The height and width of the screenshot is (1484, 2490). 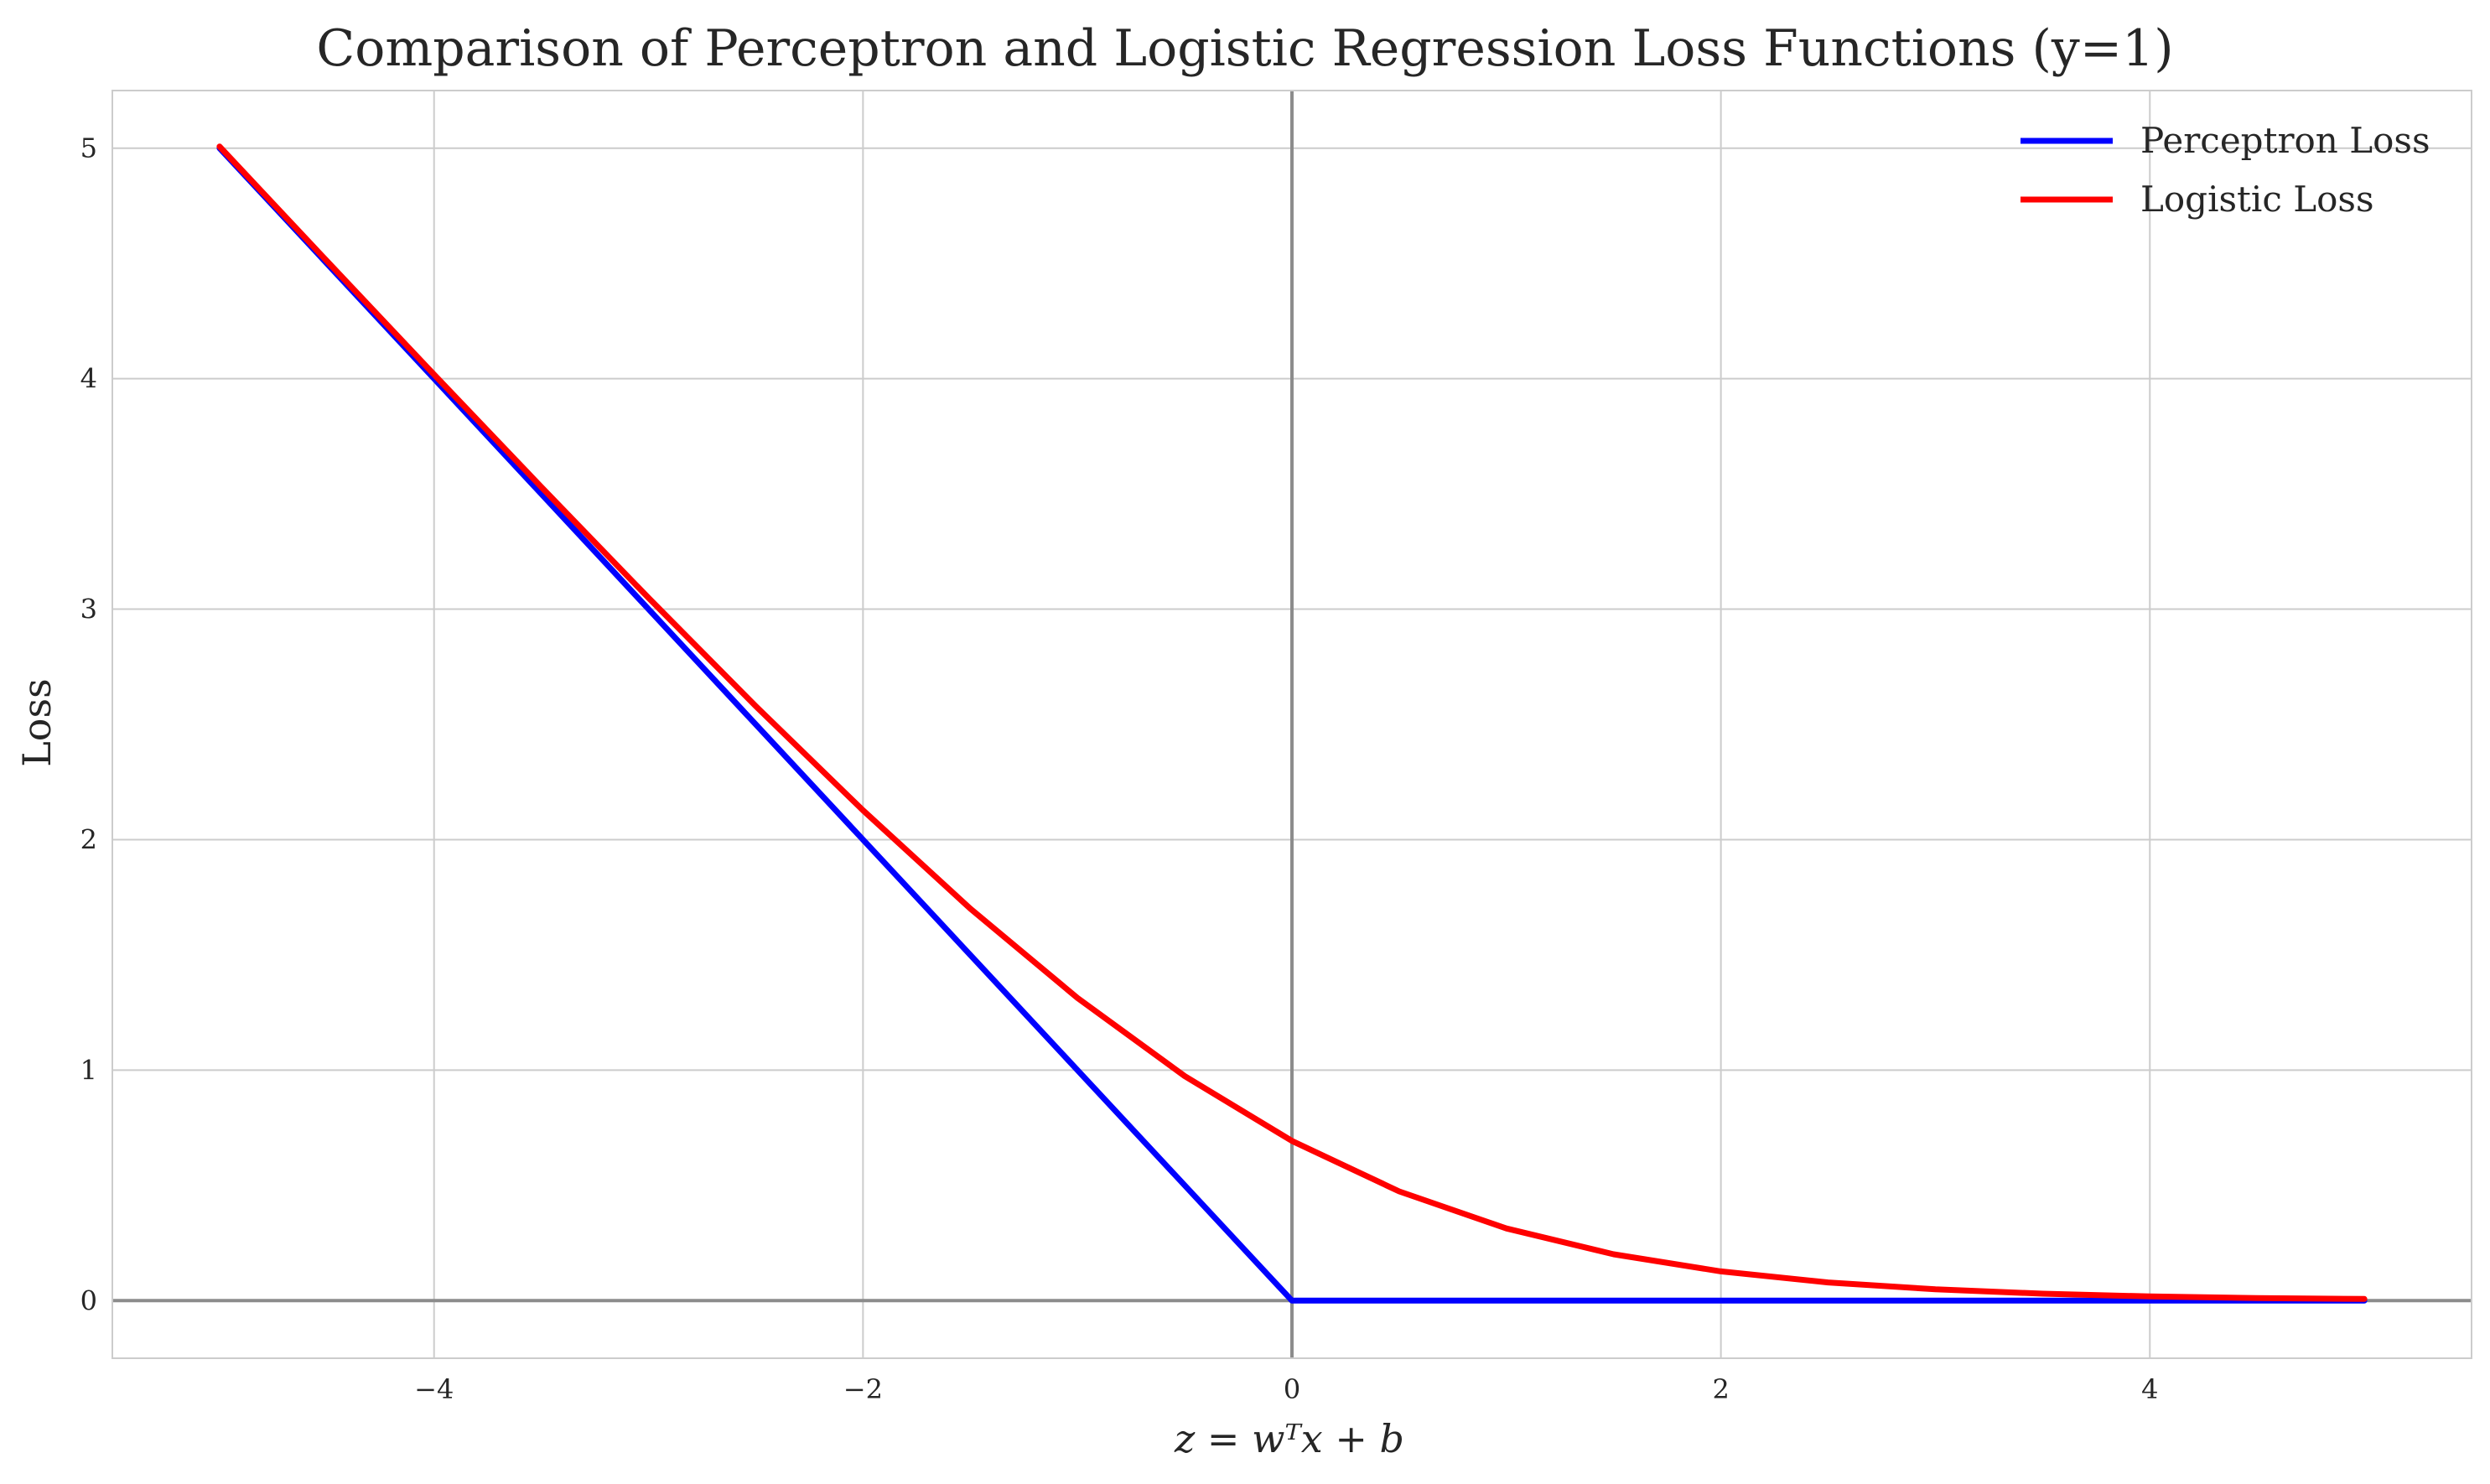 I want to click on legend-label-1: Logistic Loss, so click(x=2257, y=199).